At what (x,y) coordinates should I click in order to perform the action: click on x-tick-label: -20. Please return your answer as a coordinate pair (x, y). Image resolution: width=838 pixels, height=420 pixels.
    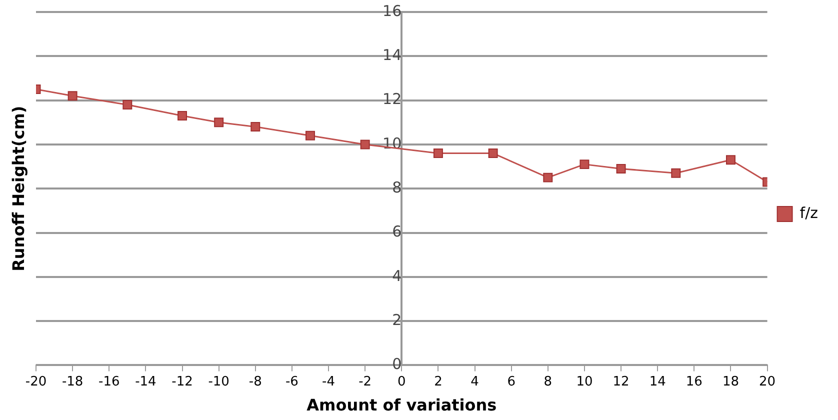
    Looking at the image, I should click on (36, 382).